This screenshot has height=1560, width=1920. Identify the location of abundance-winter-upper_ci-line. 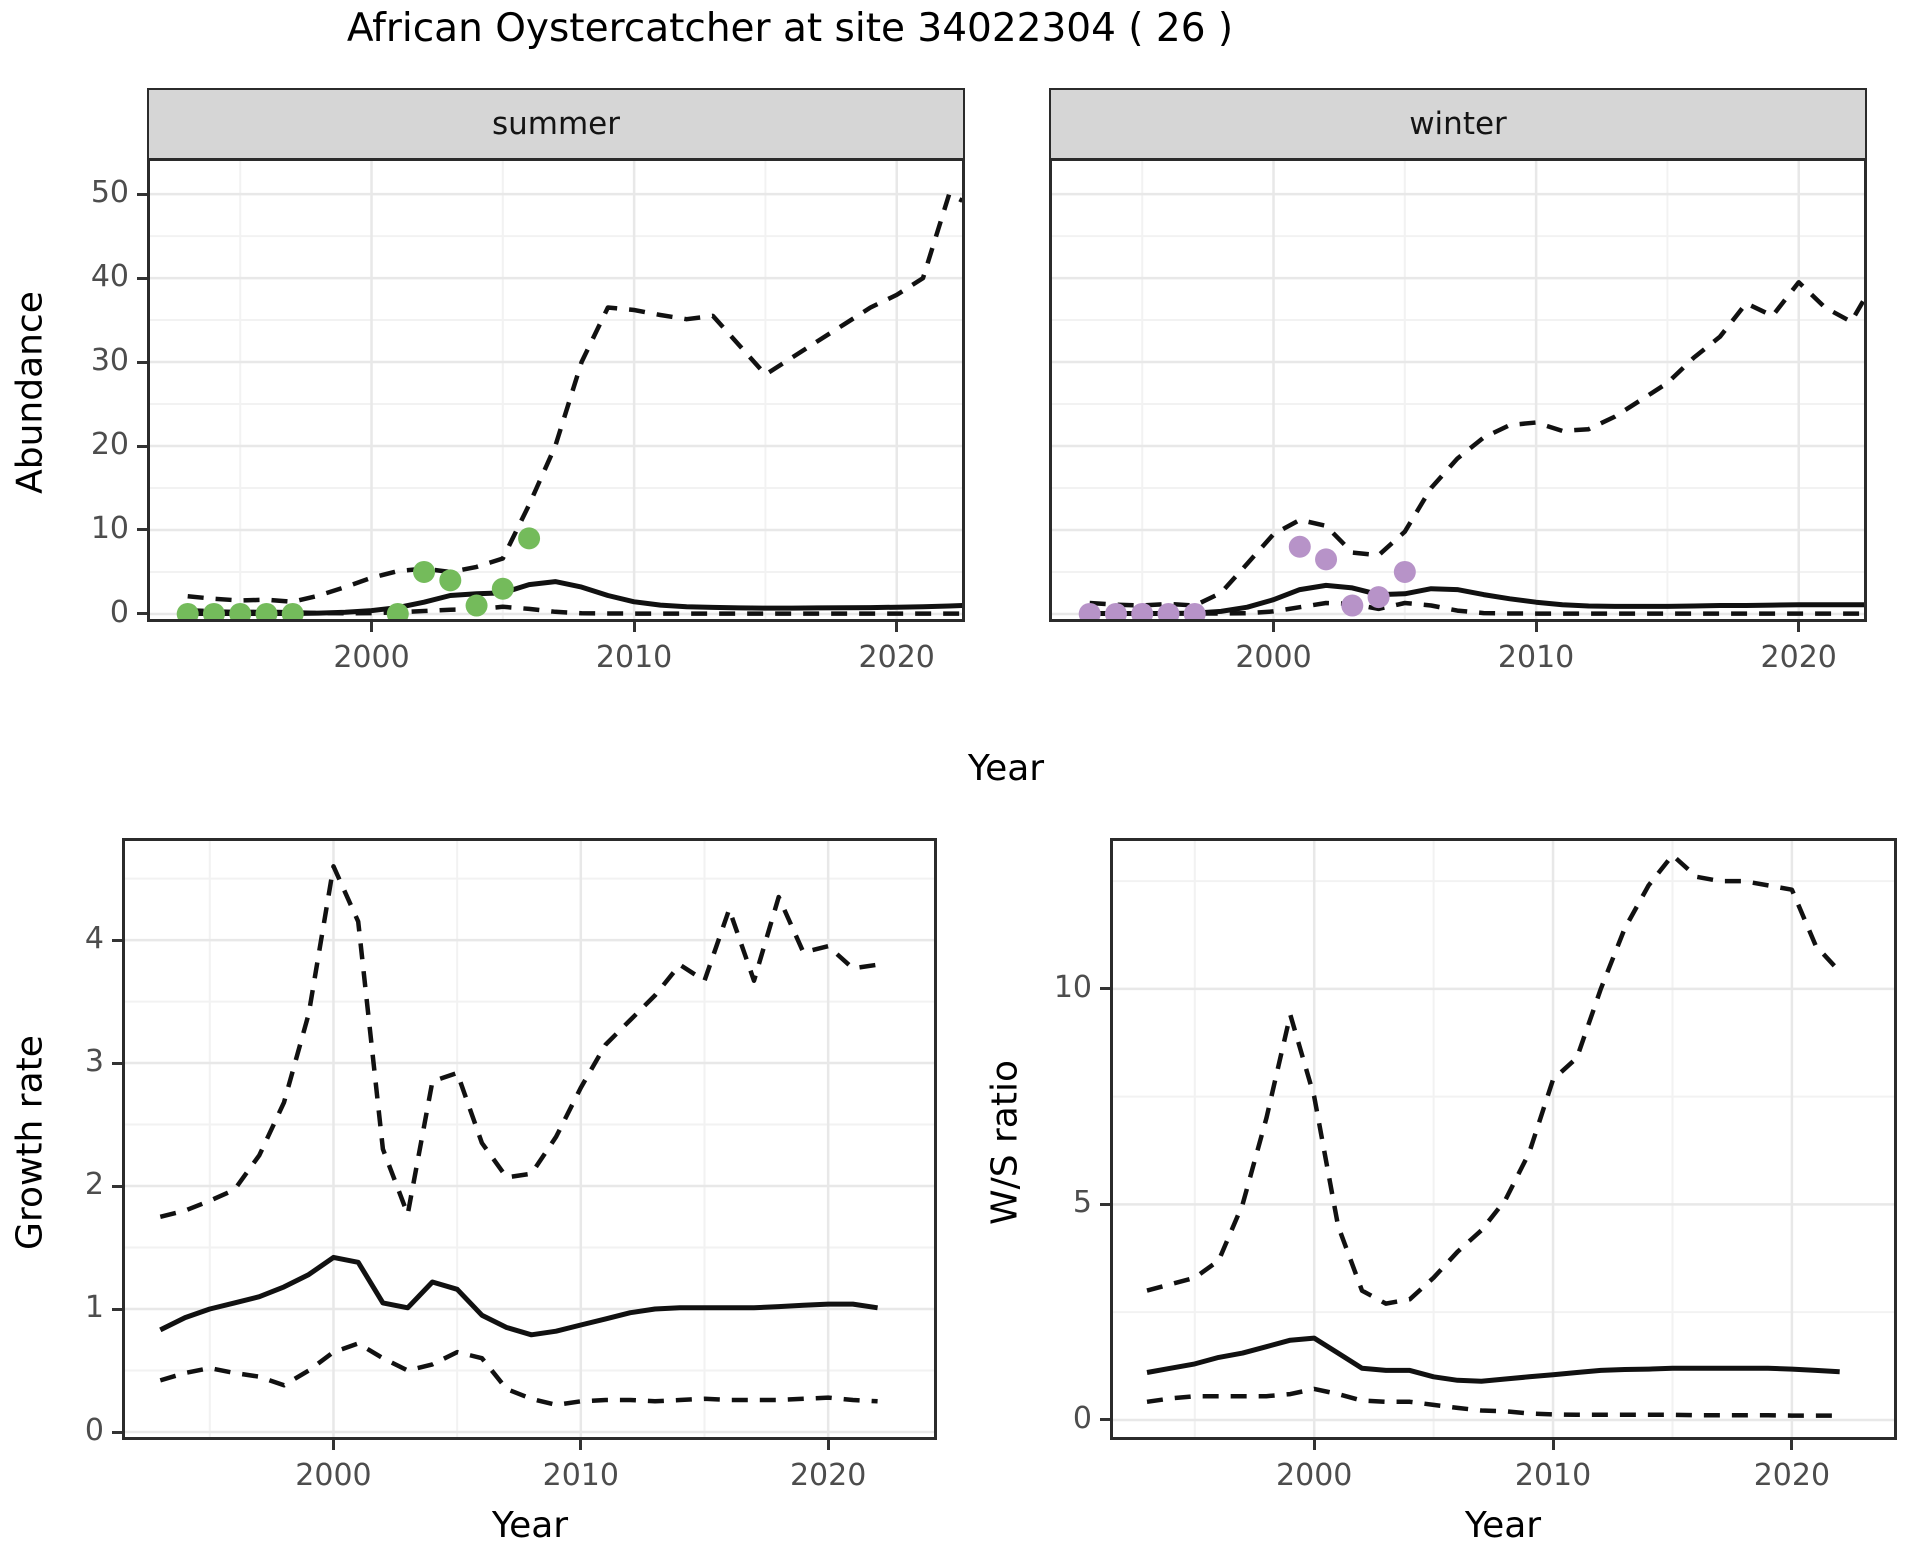
(1478, 444).